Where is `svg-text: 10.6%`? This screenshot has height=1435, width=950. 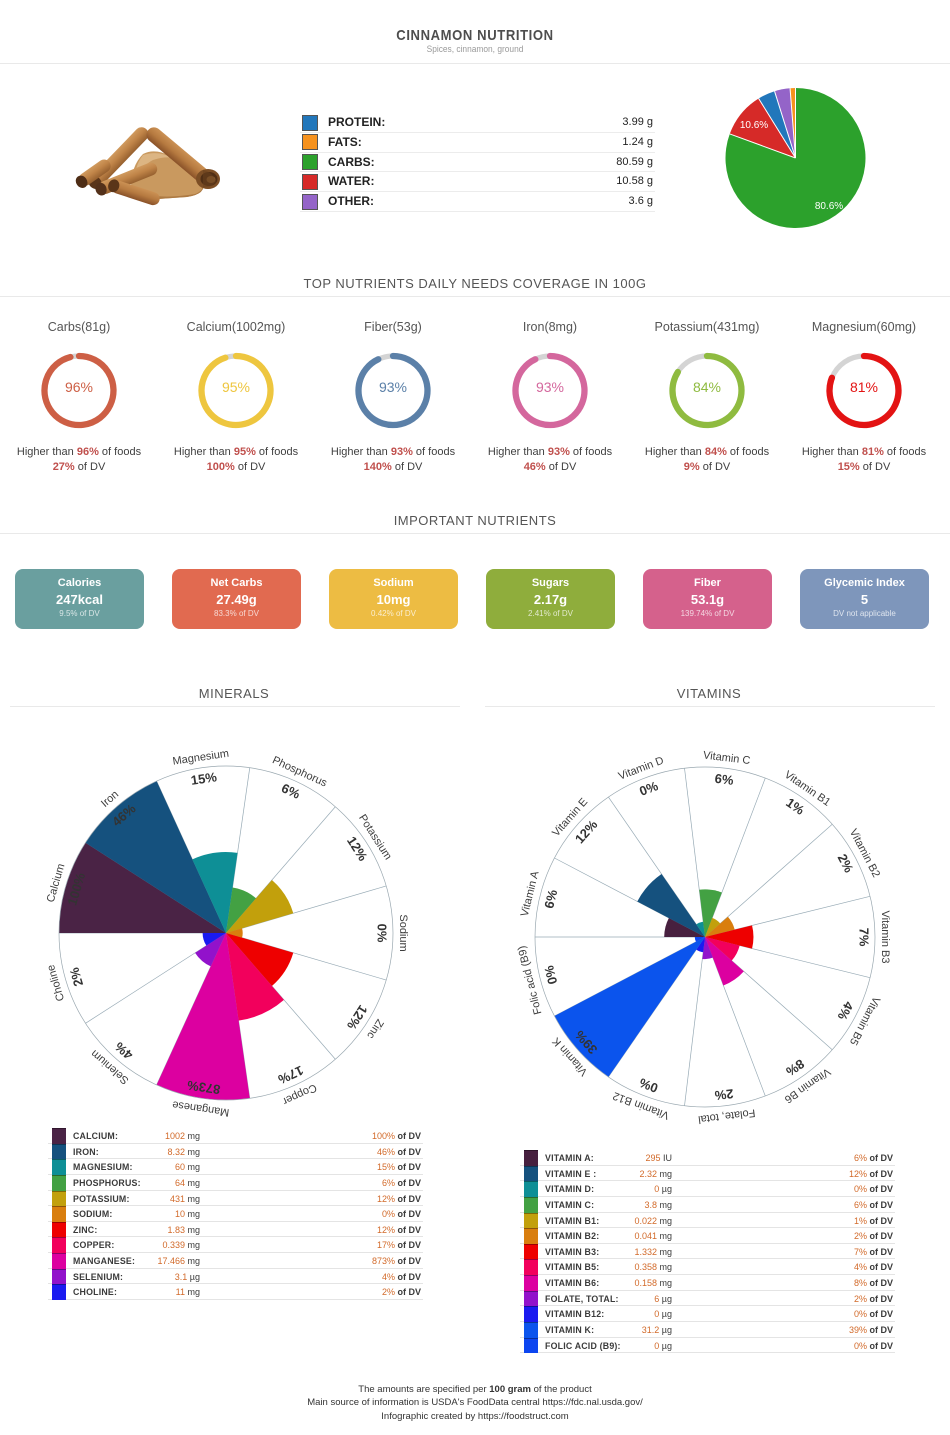
svg-text: 10.6% is located at coordinates (754, 125).